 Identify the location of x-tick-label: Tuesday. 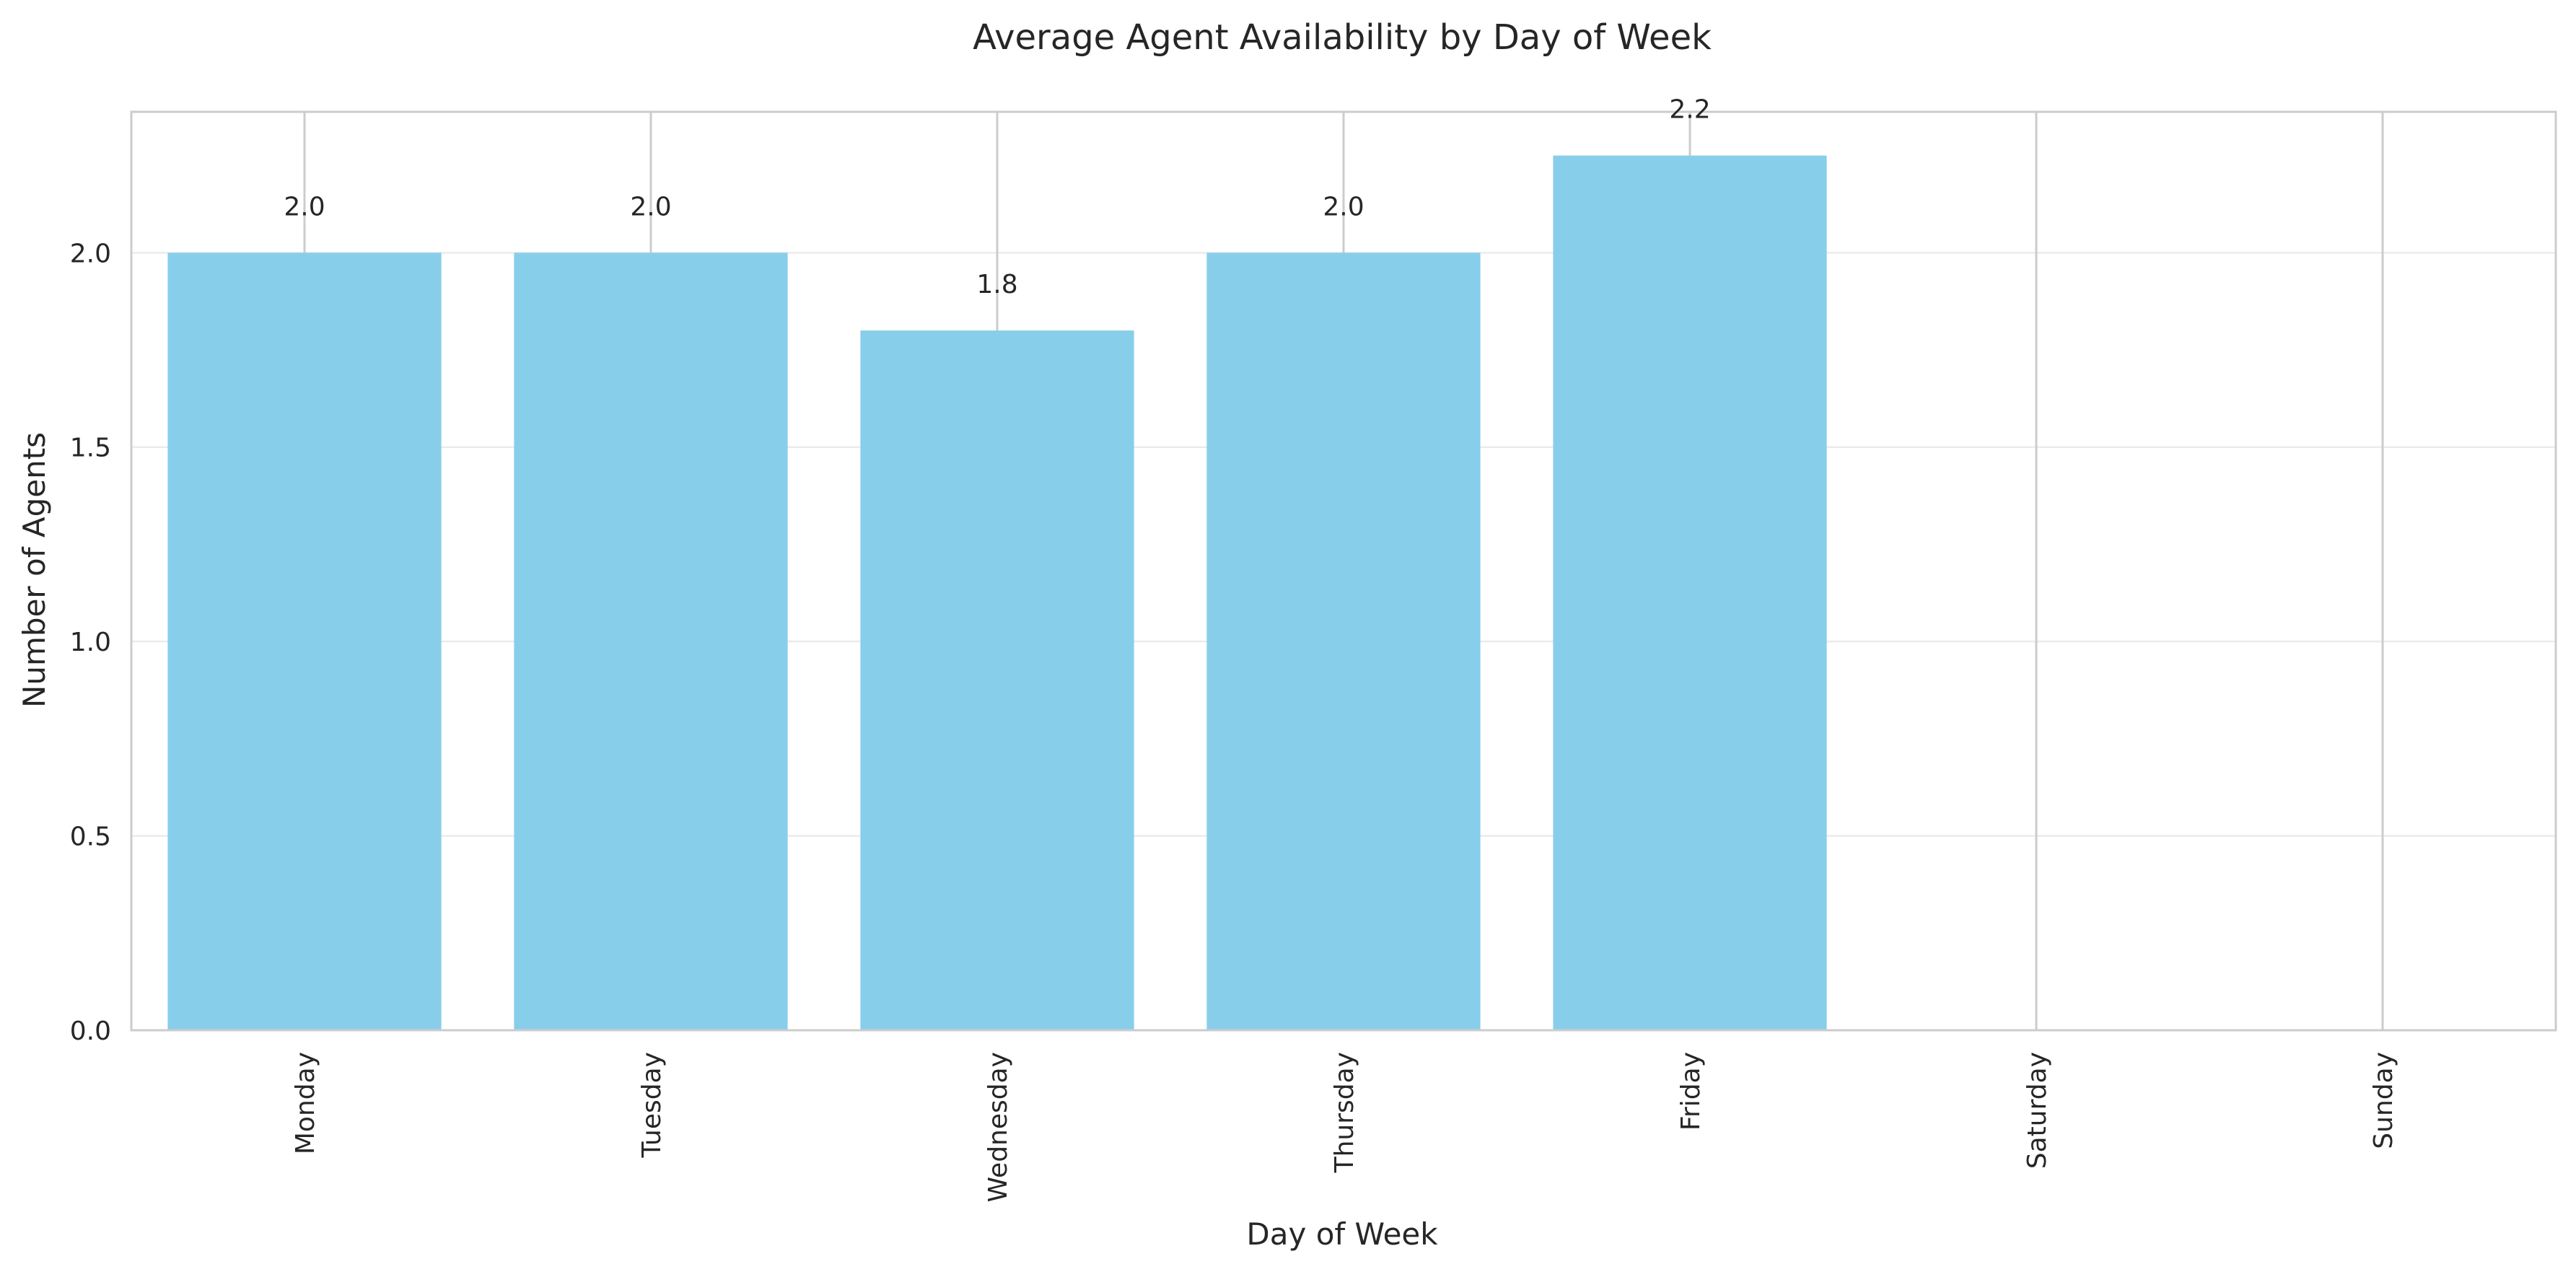
(652, 1105).